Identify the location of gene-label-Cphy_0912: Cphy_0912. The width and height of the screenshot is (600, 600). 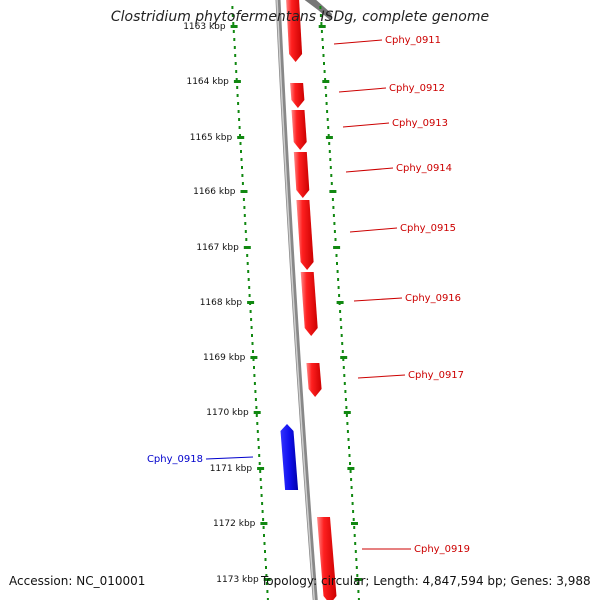
(417, 88).